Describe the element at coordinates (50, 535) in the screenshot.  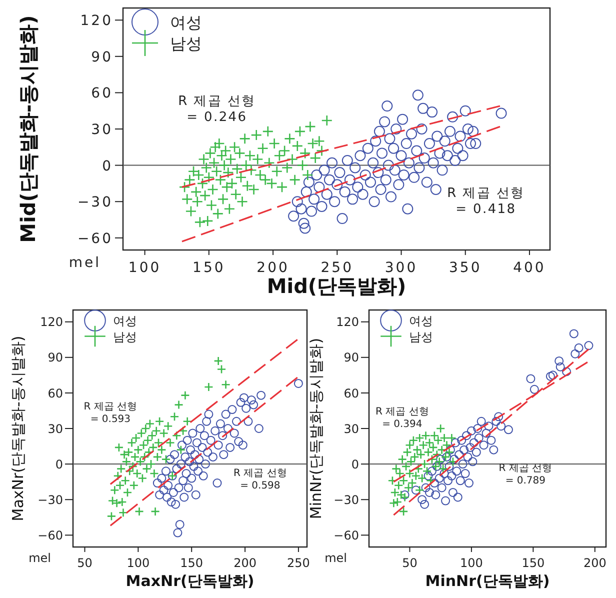
I see `y-tick-label: −60` at that location.